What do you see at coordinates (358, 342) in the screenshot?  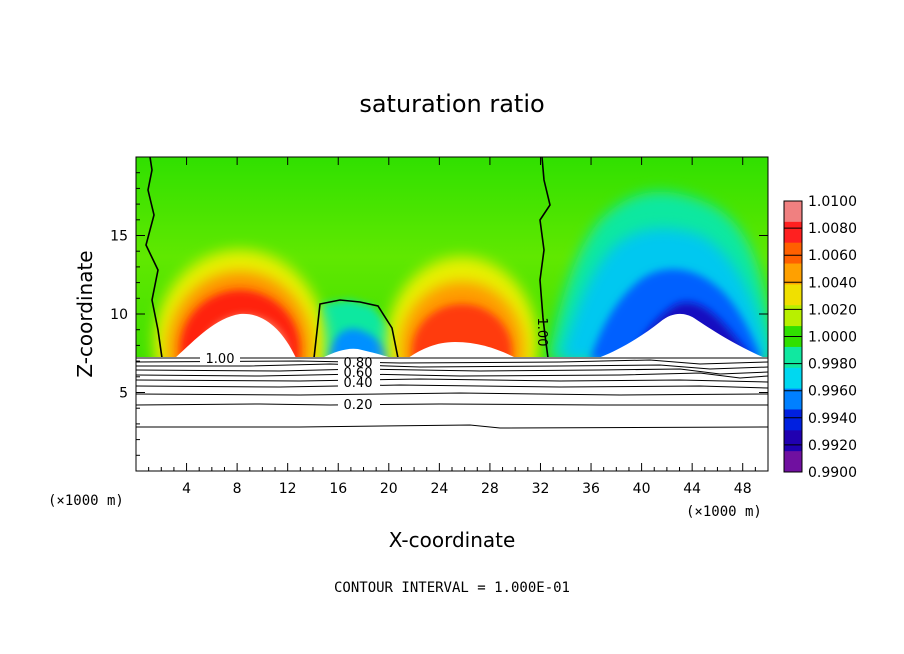 I see `region-pocket-core` at bounding box center [358, 342].